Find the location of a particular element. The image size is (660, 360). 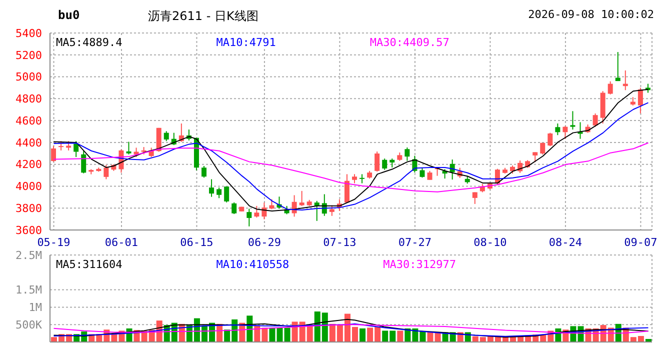

x-tick-label: 07-27 is located at coordinates (415, 242).